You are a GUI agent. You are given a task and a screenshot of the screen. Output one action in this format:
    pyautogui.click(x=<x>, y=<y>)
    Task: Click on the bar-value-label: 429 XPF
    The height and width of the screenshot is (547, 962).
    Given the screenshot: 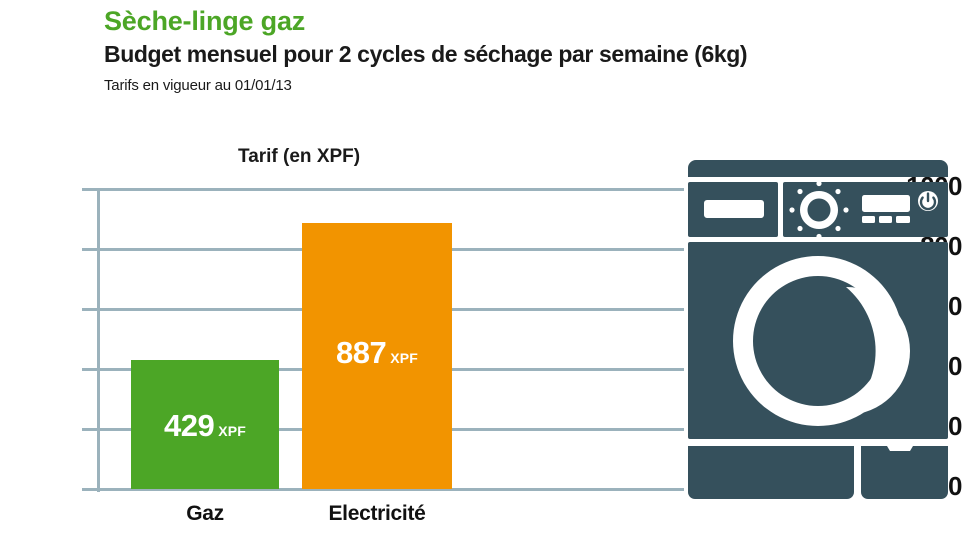 What is the action you would take?
    pyautogui.click(x=205, y=426)
    